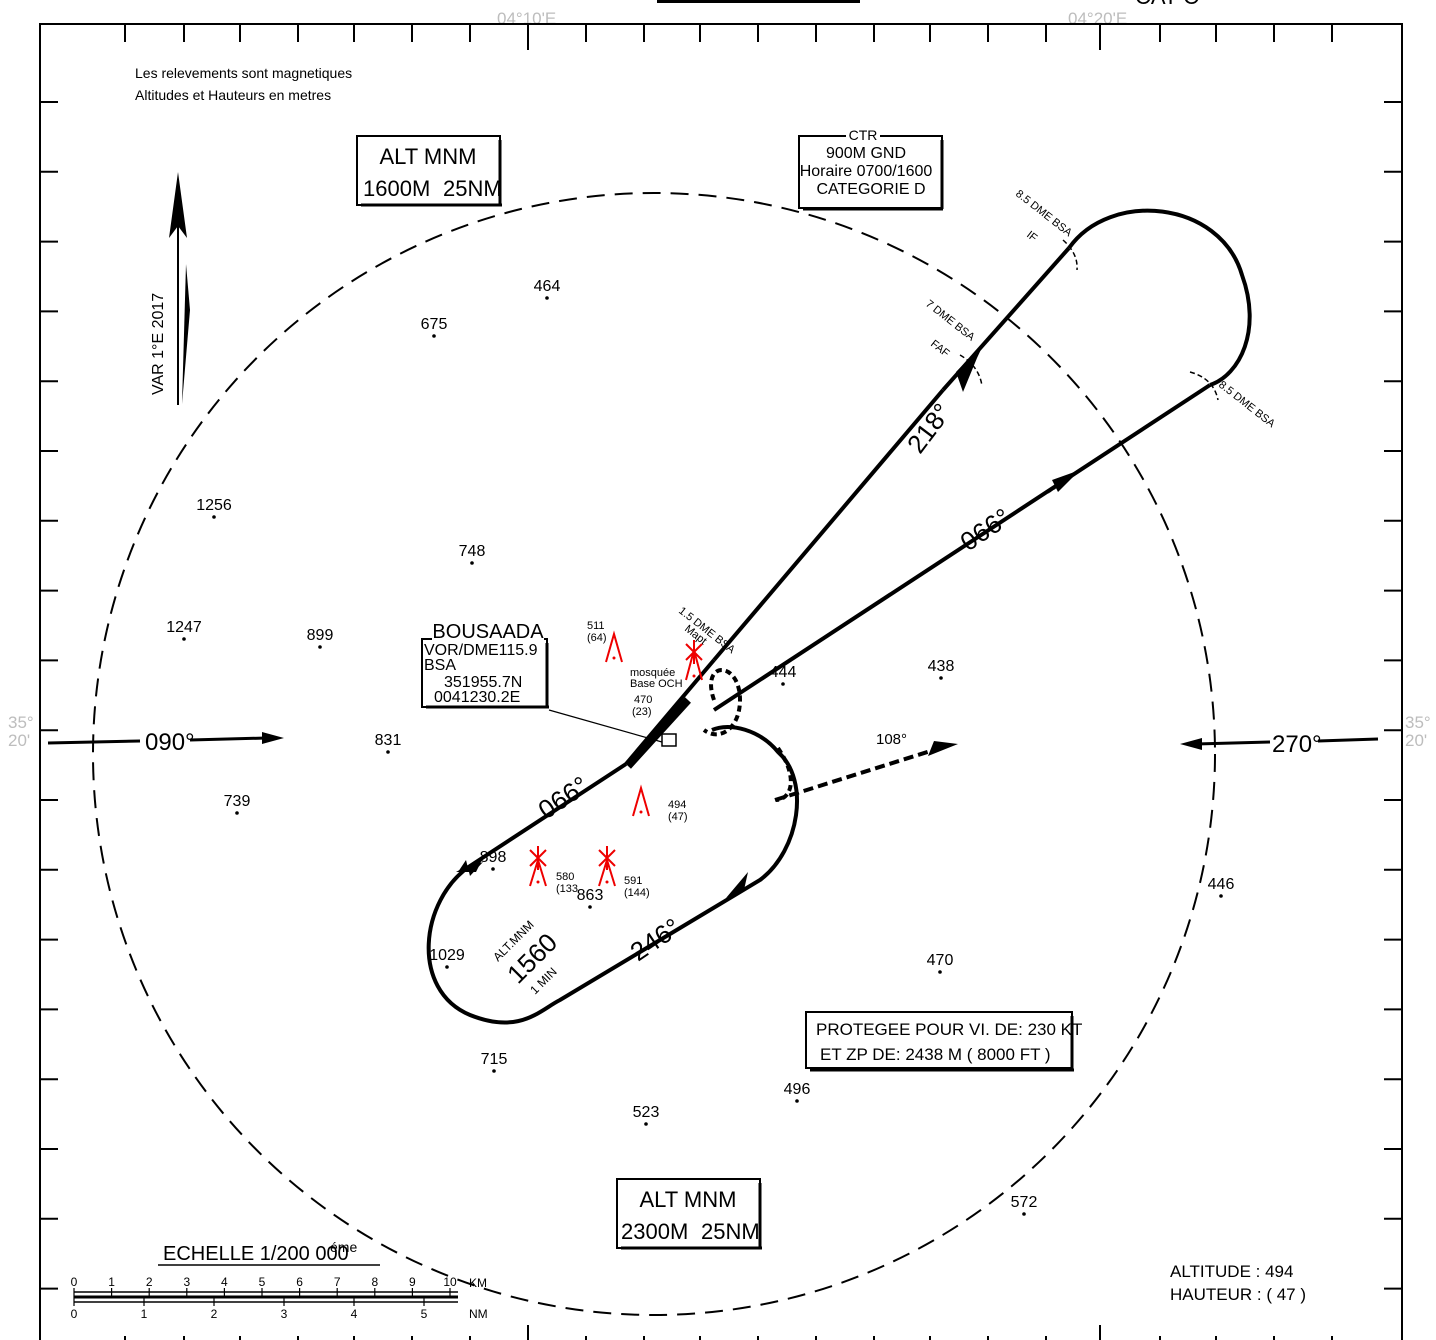 The image size is (1436, 1340). Describe the element at coordinates (642, 712) in the screenshot. I see `svg-text: (23)` at that location.